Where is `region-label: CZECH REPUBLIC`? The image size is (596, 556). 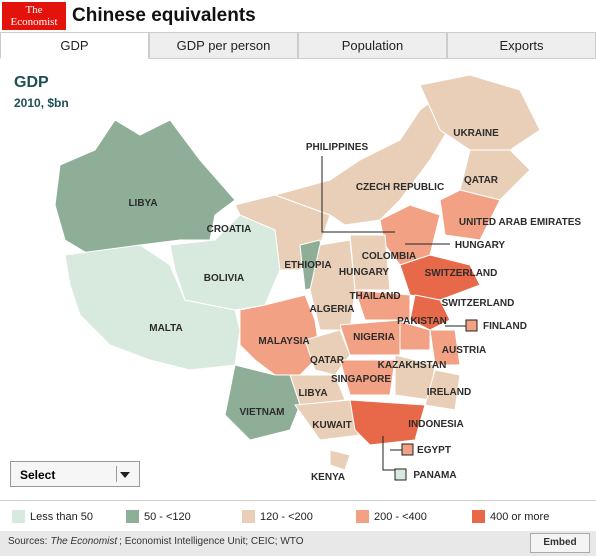 region-label: CZECH REPUBLIC is located at coordinates (400, 187).